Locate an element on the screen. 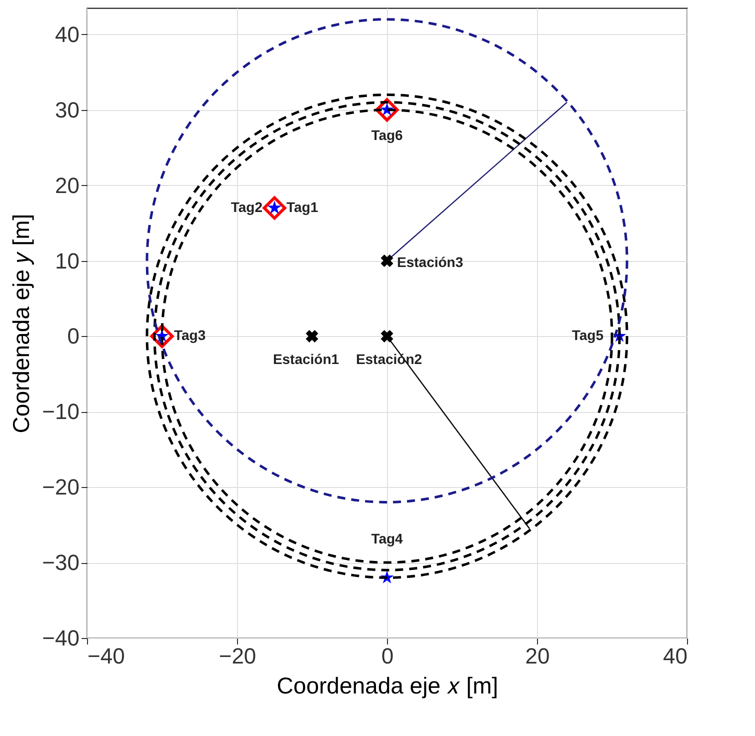  annotation: Estación3 is located at coordinates (430, 262).